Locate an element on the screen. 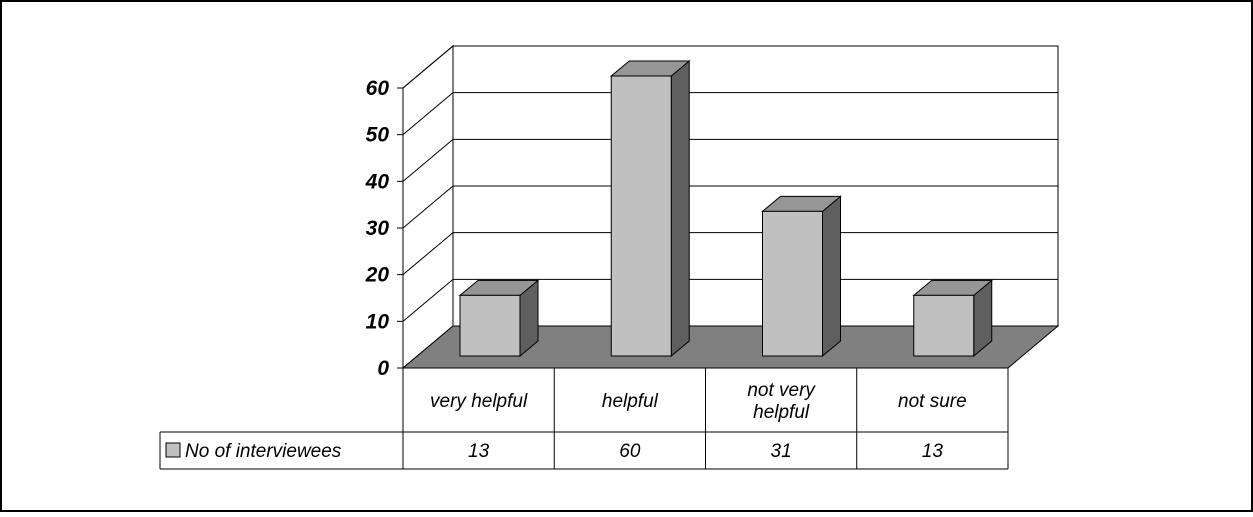  legend-swatch is located at coordinates (173, 450).